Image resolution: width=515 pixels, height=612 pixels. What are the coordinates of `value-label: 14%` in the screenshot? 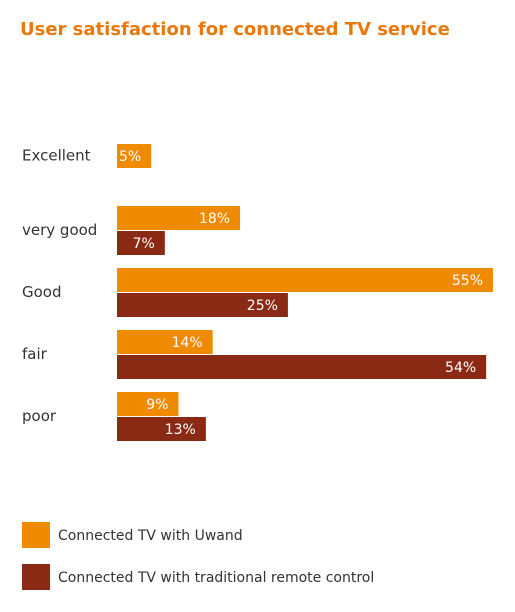 It's located at (187, 343).